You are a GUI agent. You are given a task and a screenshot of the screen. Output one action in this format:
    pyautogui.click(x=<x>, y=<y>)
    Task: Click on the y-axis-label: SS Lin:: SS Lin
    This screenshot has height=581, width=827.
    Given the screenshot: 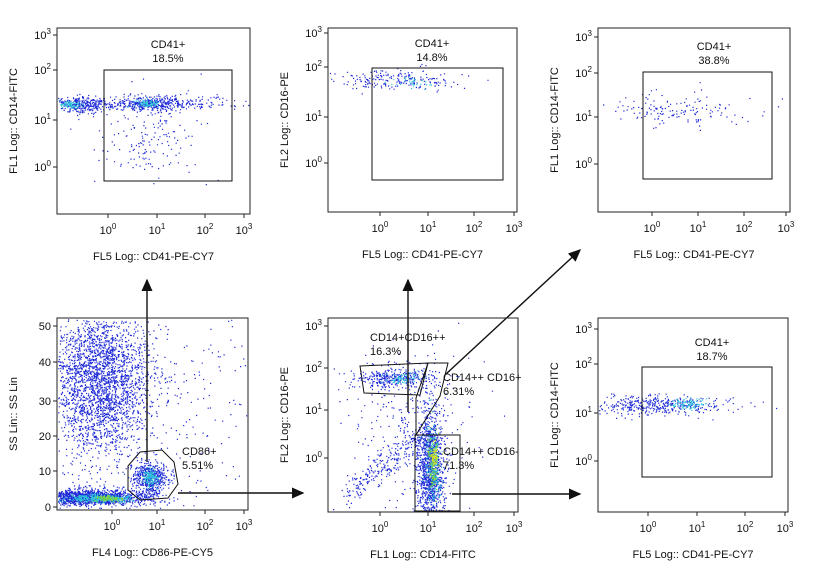 What is the action you would take?
    pyautogui.click(x=14, y=414)
    